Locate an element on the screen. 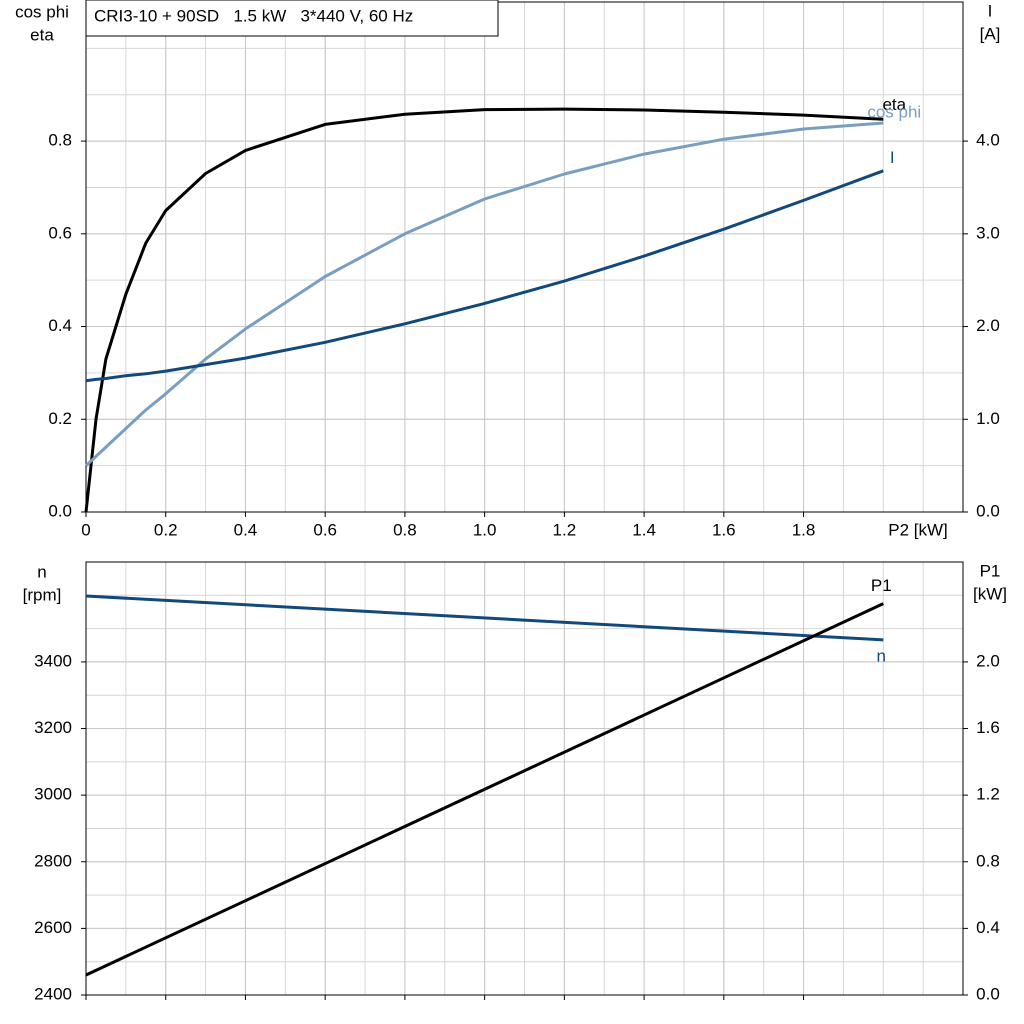 The image size is (1024, 1024). x-tick-label: 0.8 is located at coordinates (405, 529).